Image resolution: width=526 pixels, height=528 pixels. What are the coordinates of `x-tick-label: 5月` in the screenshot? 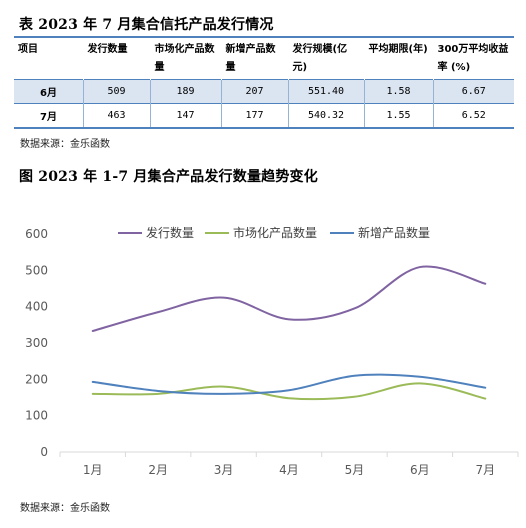 It's located at (355, 470).